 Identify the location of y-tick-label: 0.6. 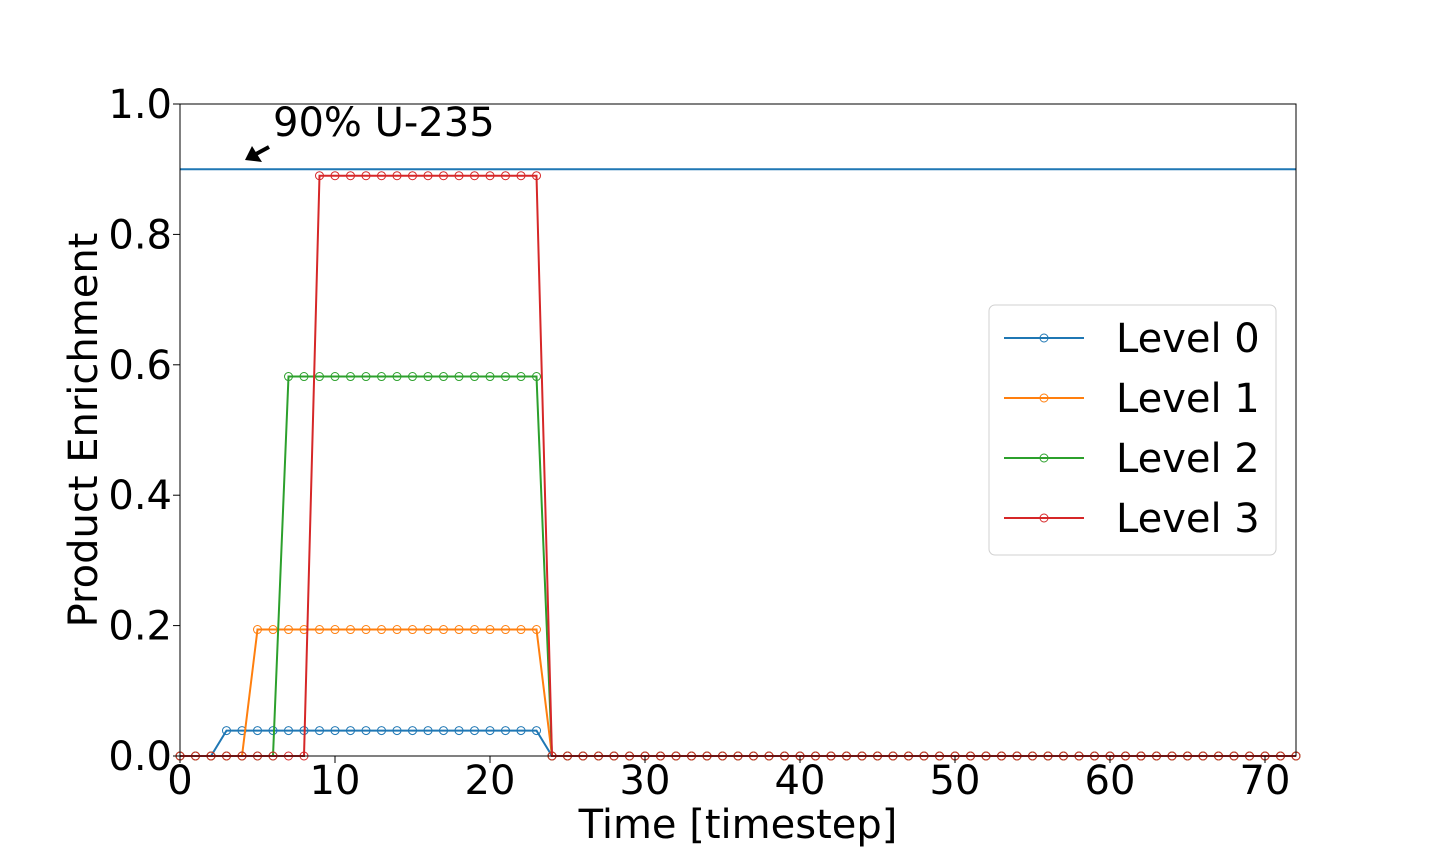
(140, 366).